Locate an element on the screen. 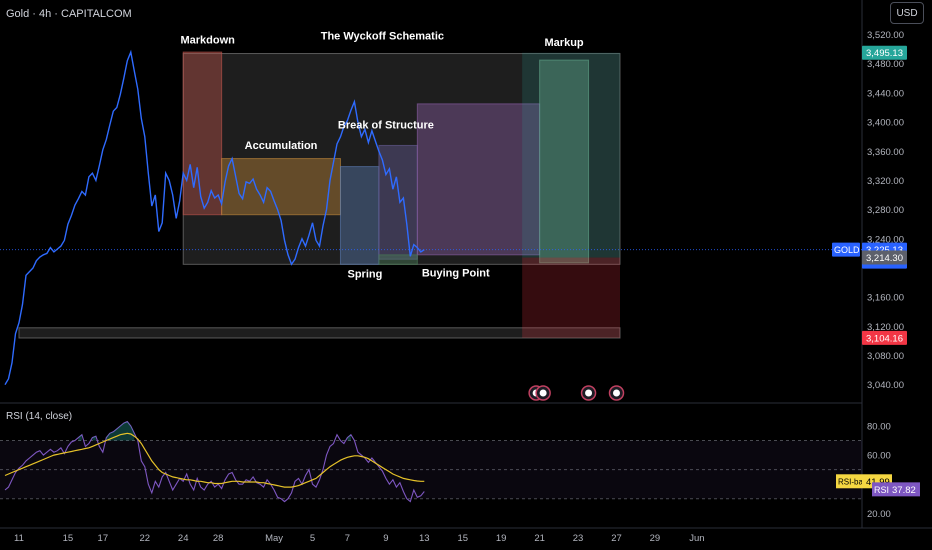 This screenshot has width=932, height=550. price-tick-label: 3,160.00 is located at coordinates (885, 298).